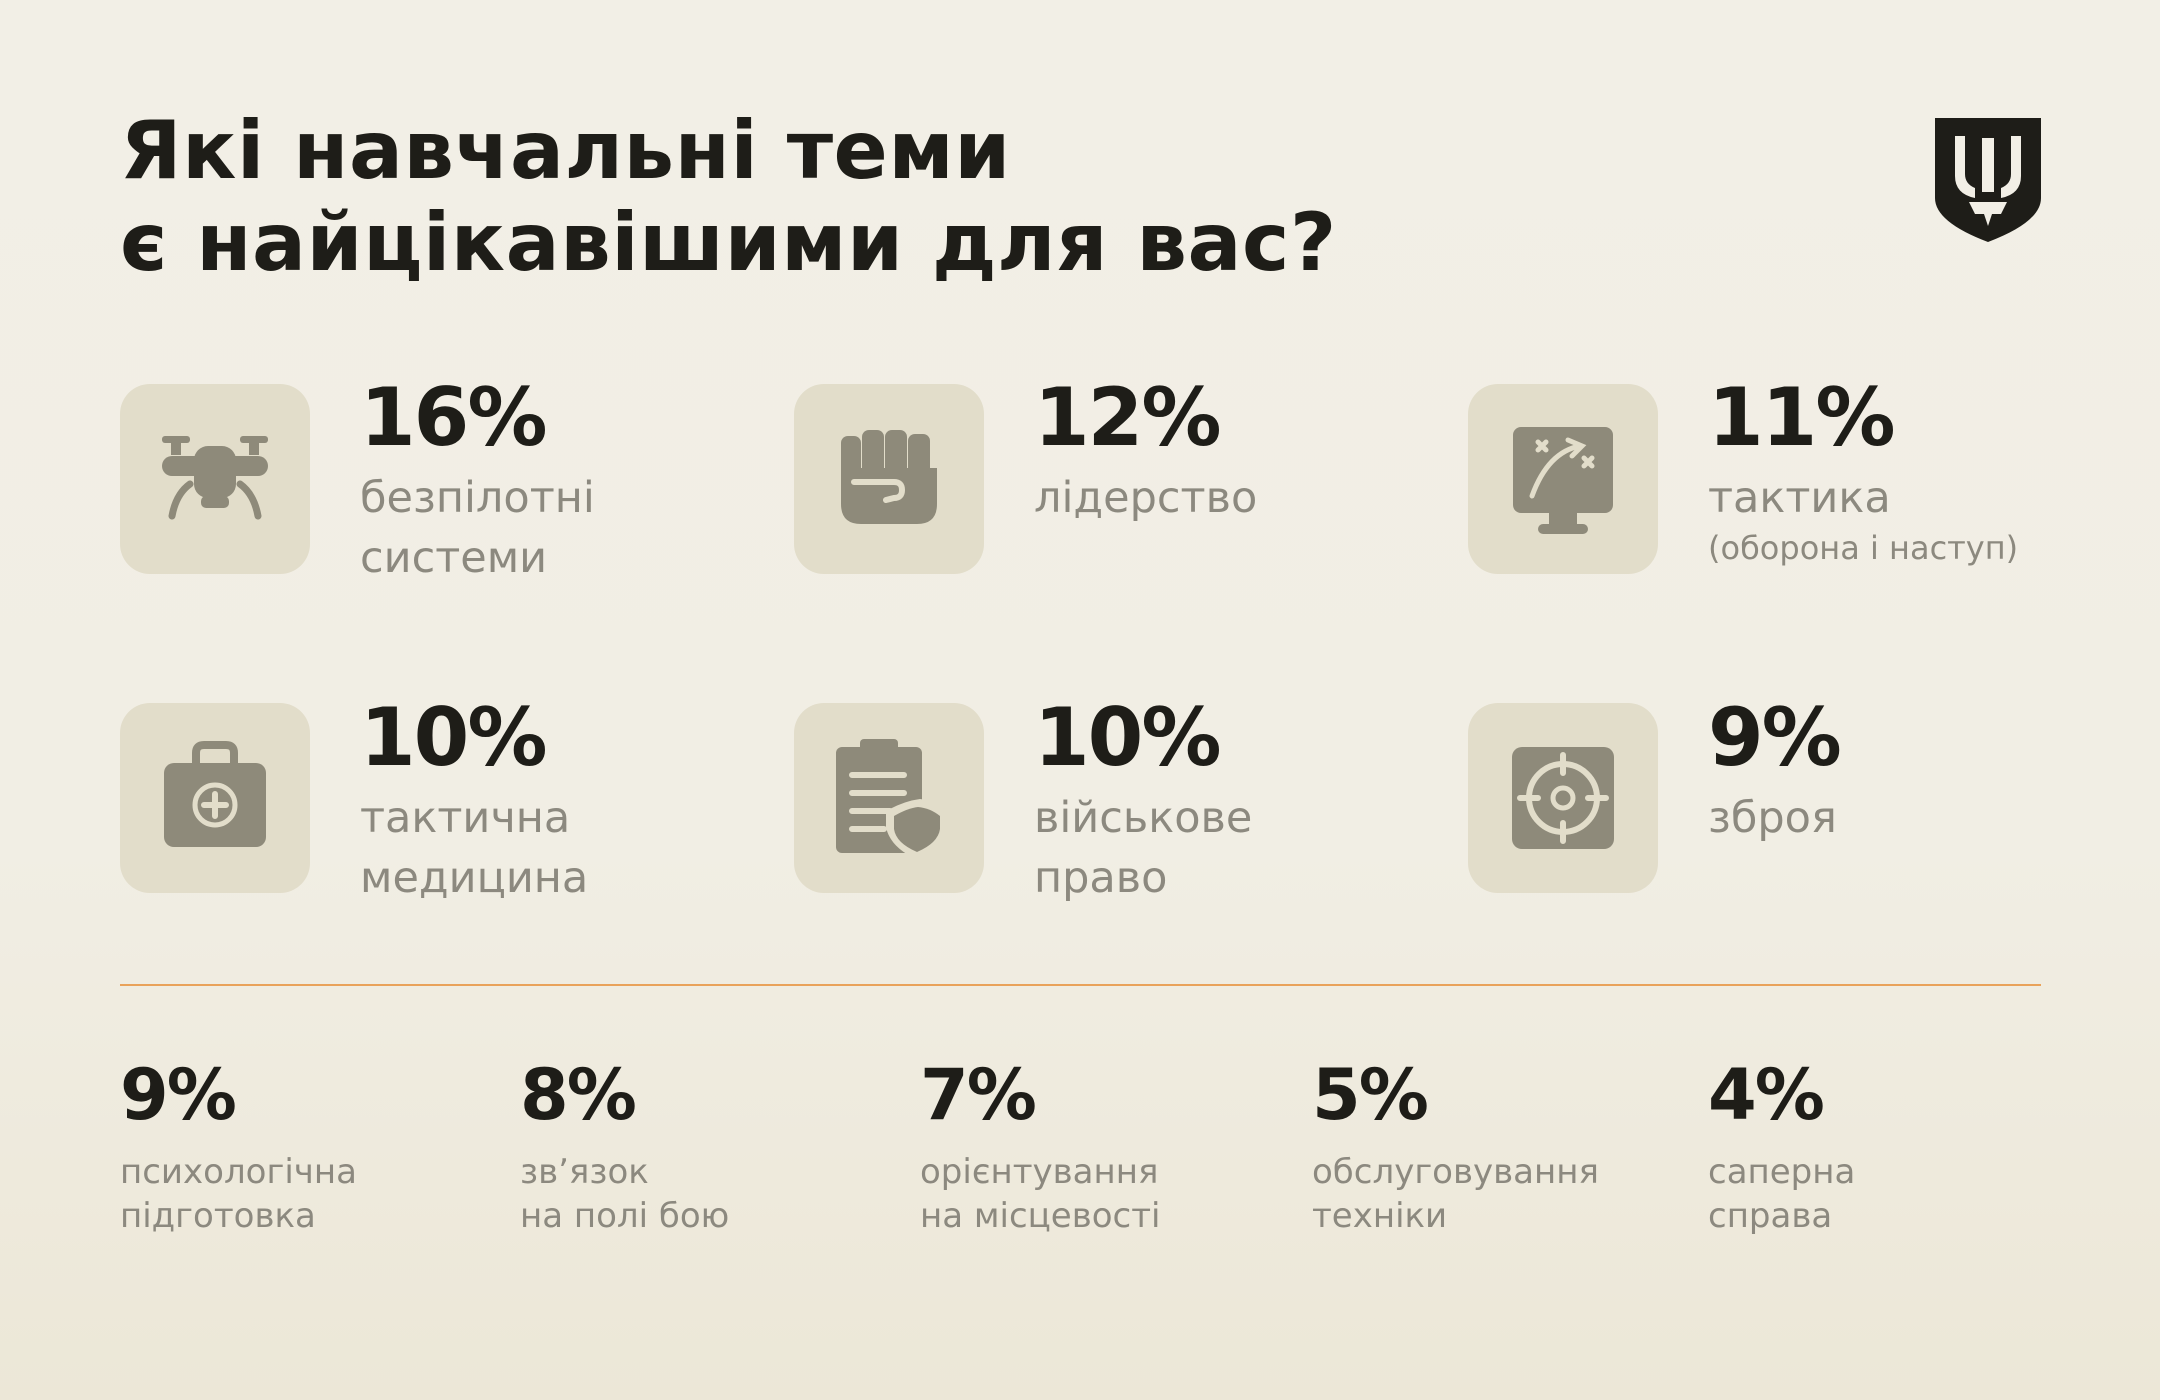 This screenshot has height=1400, width=2160. I want to click on label-maintenance: обслуговування техніки, so click(1455, 1194).